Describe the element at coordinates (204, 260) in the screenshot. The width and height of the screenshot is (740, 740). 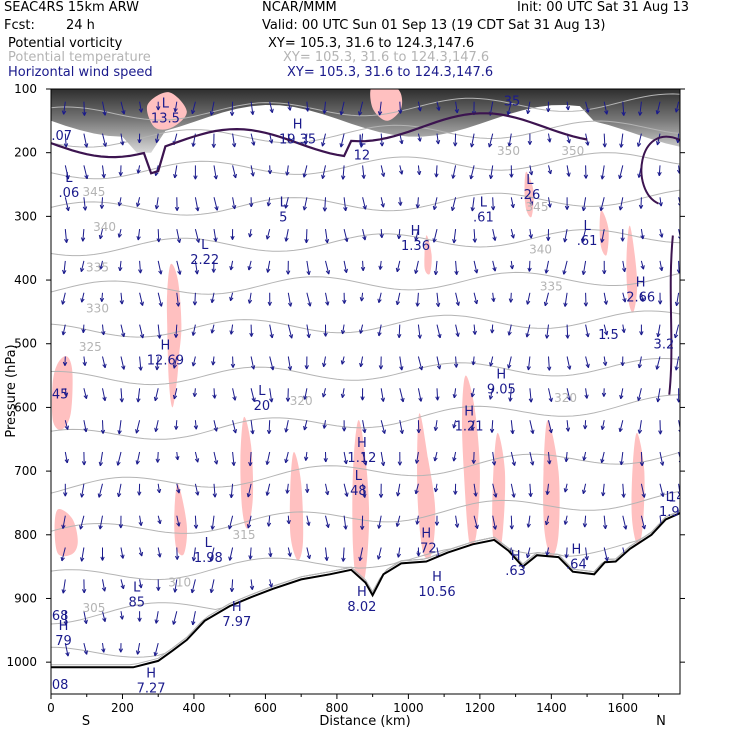
I see `extremum-value: 2.22` at that location.